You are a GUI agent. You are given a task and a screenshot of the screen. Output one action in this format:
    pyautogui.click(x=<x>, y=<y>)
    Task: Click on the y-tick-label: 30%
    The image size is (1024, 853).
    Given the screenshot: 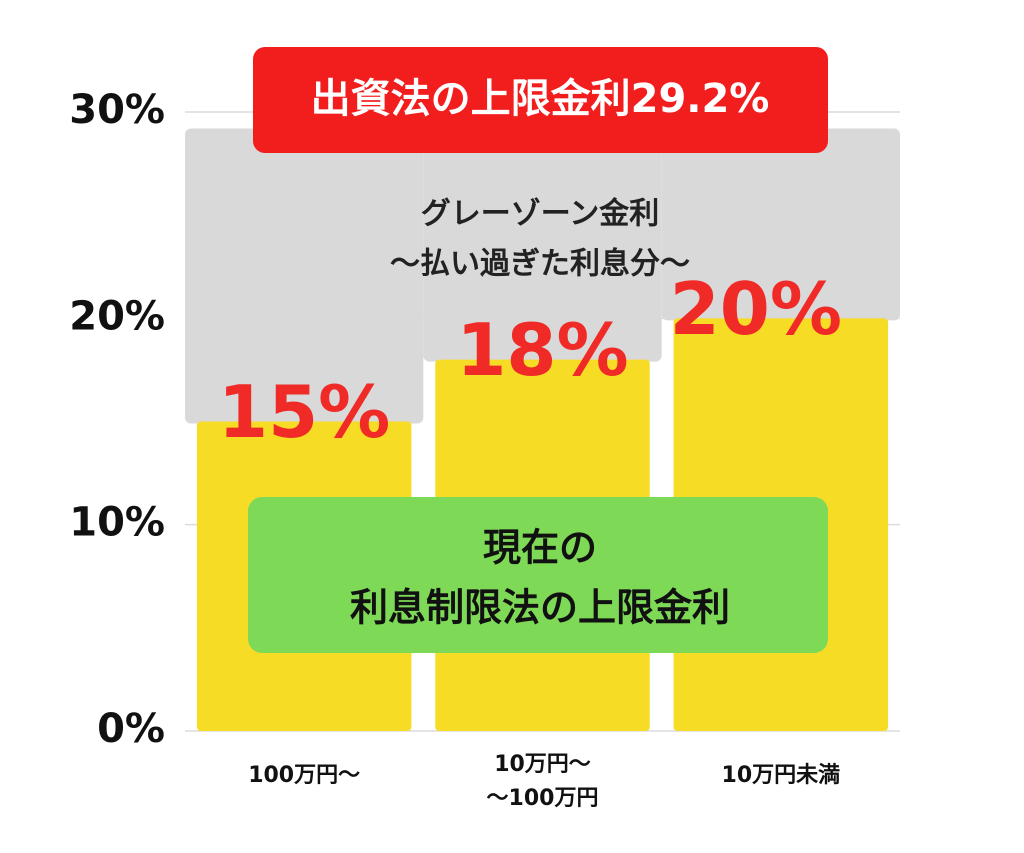 What is the action you would take?
    pyautogui.click(x=117, y=110)
    